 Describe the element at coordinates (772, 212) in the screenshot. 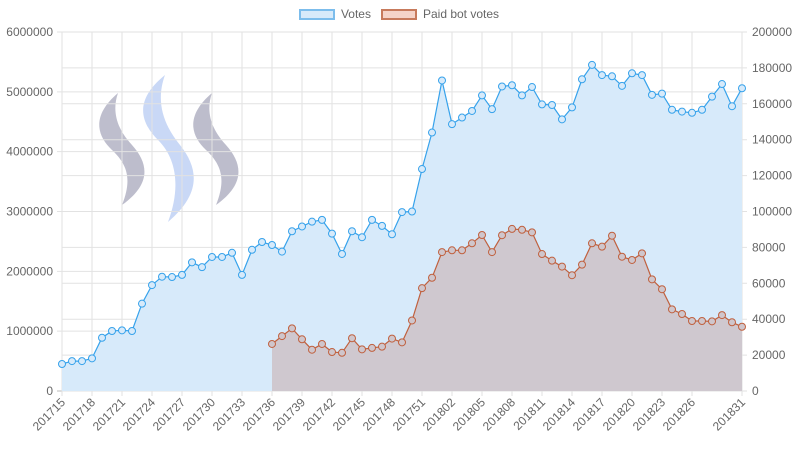

I see `y-right-tick-label: 100000` at that location.